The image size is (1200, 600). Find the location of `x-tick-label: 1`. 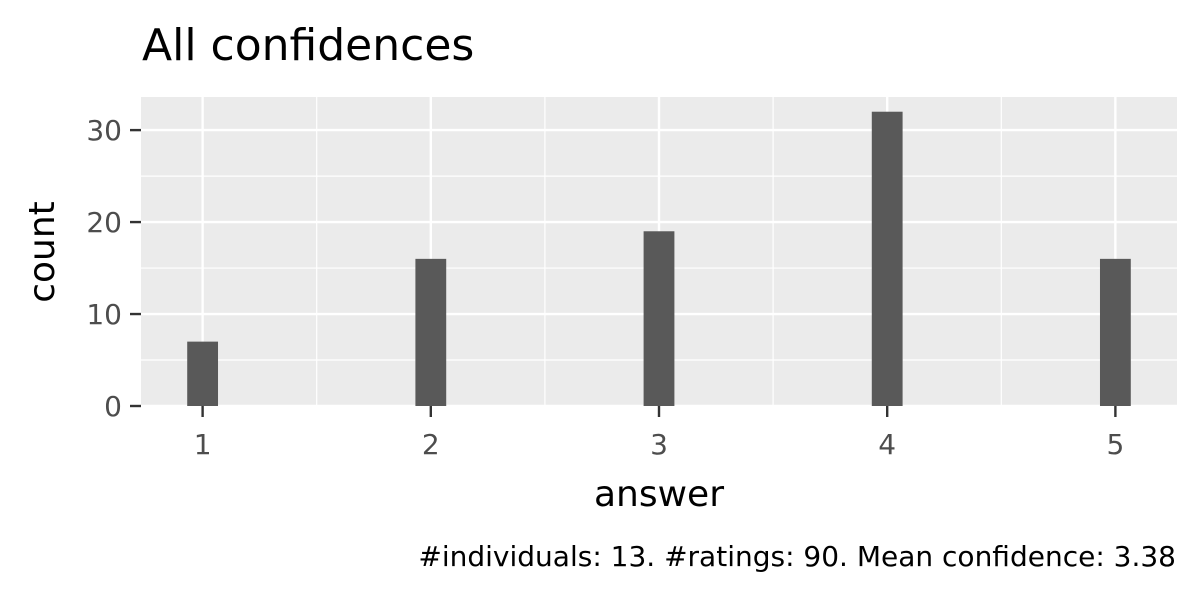

x-tick-label: 1 is located at coordinates (203, 444).